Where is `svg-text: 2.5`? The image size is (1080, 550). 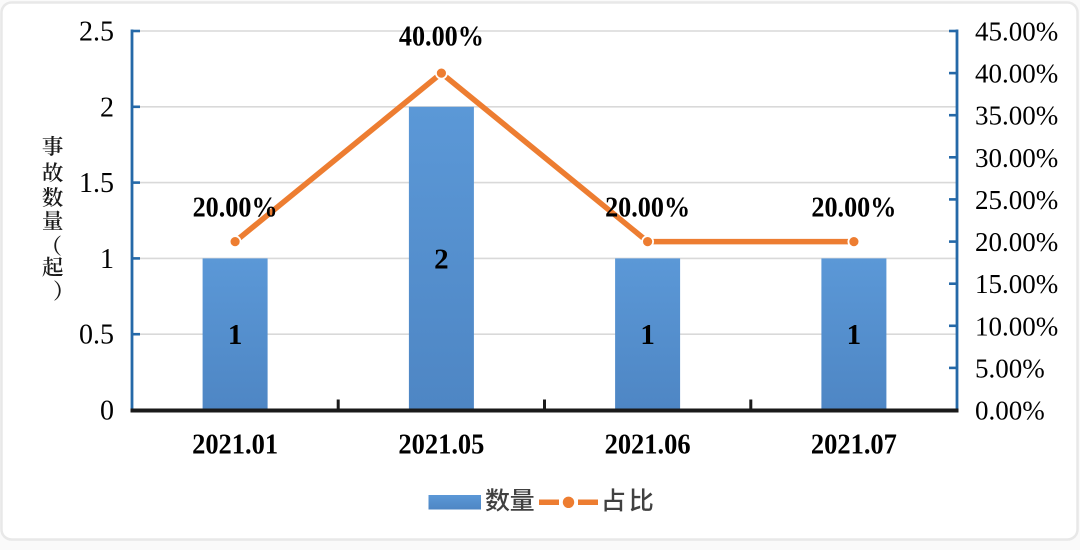
svg-text: 2.5 is located at coordinates (96, 32).